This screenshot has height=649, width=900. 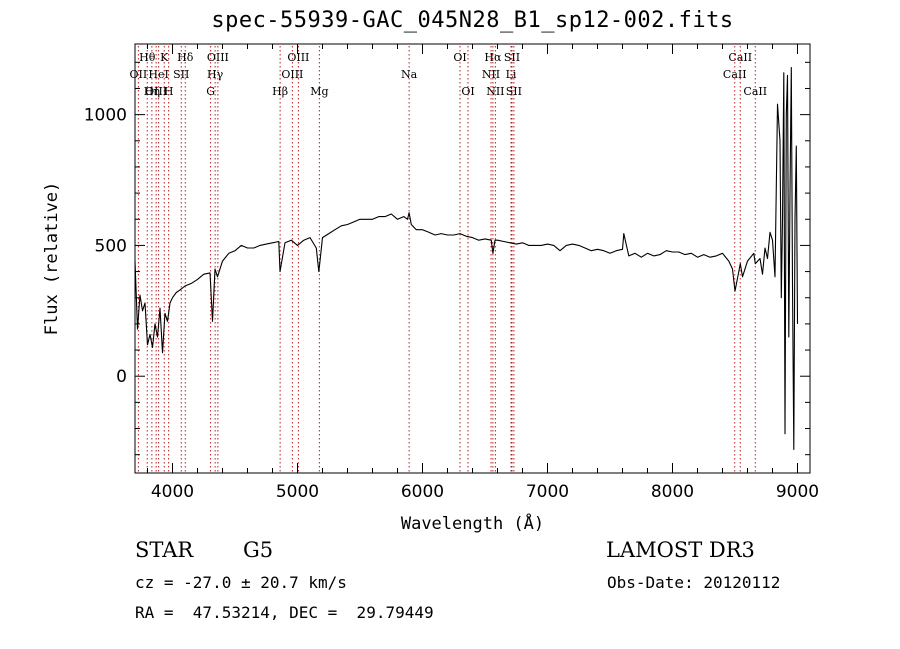 I want to click on survey-name: LAMOST DR3, so click(x=680, y=550).